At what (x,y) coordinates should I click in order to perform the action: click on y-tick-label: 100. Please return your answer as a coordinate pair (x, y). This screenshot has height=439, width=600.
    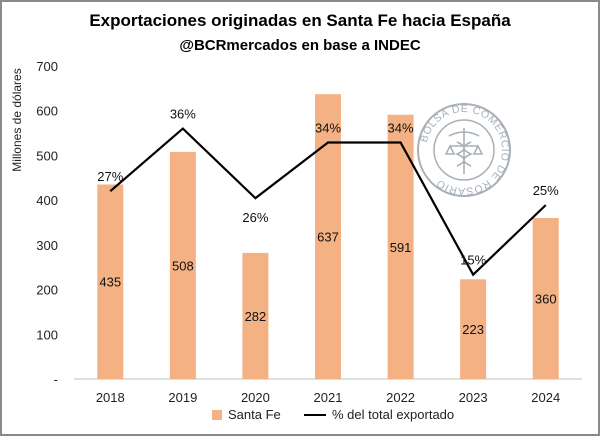
    Looking at the image, I should click on (47, 334).